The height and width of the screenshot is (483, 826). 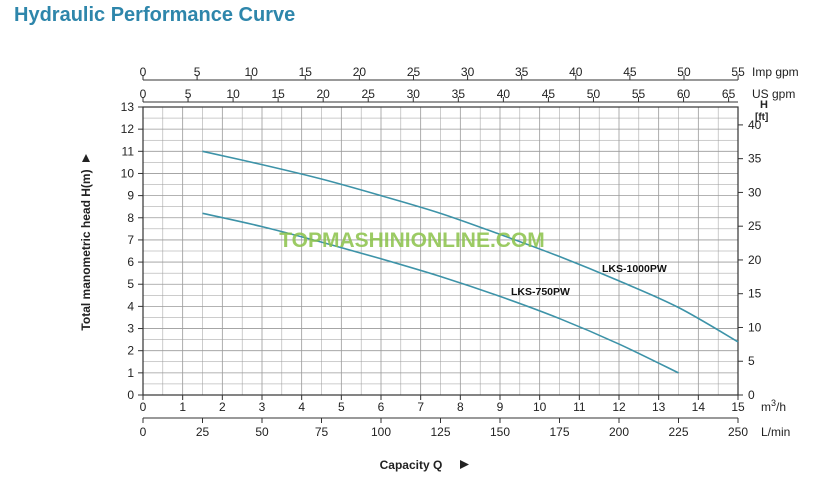 I want to click on right-tick-label: 25, so click(x=755, y=226).